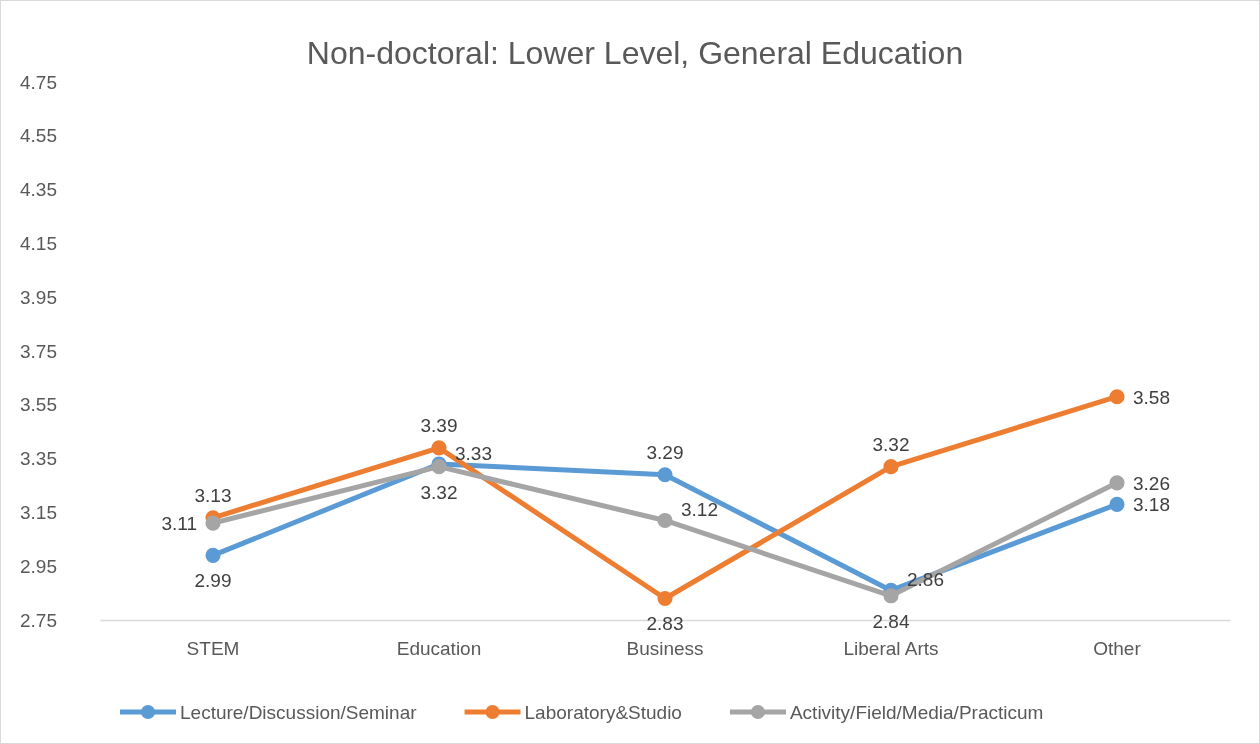 The width and height of the screenshot is (1260, 744). I want to click on data-label: 3.39, so click(439, 425).